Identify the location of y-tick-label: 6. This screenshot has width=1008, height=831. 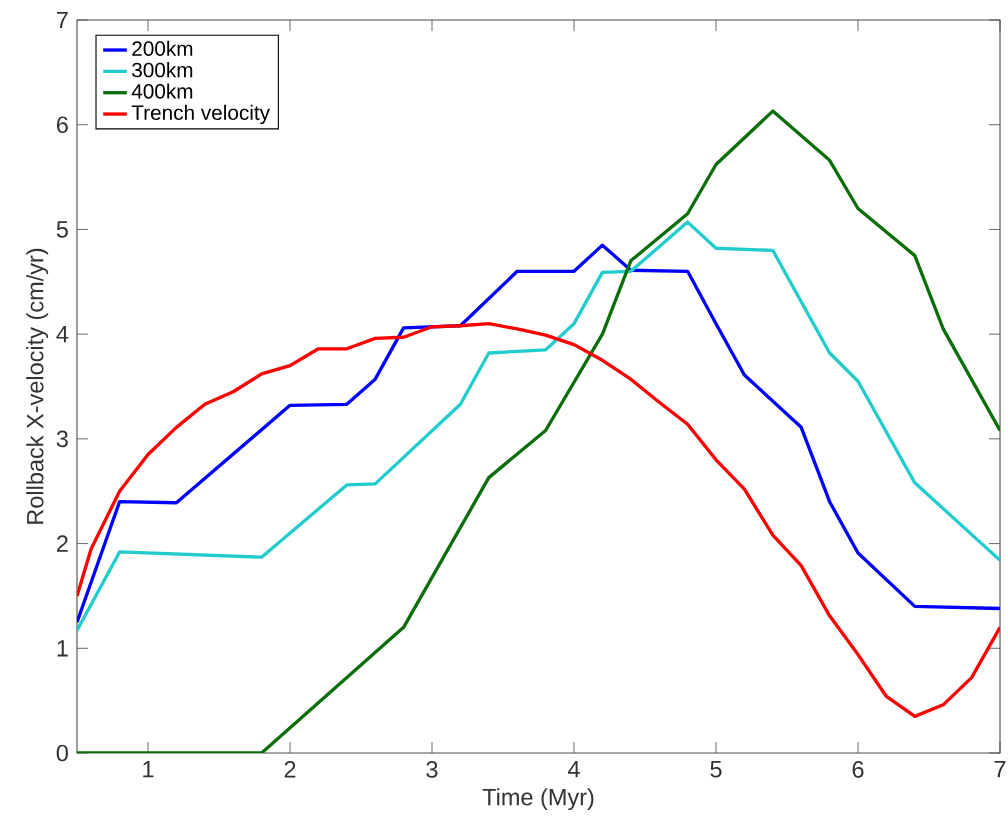
(62, 125).